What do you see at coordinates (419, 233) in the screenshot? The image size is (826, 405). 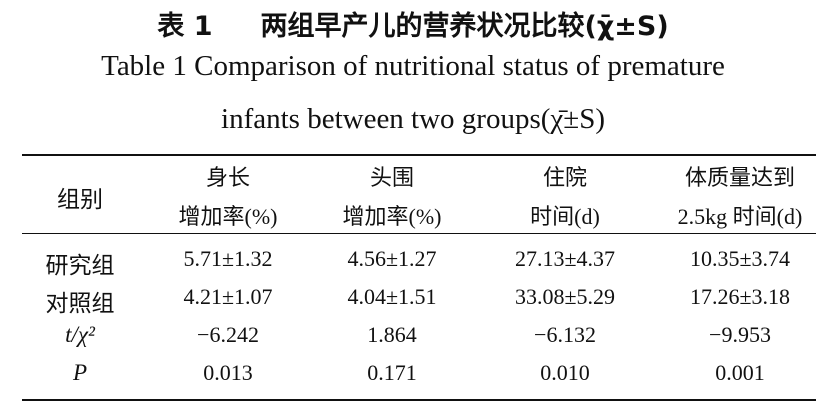 I see `header-rule` at bounding box center [419, 233].